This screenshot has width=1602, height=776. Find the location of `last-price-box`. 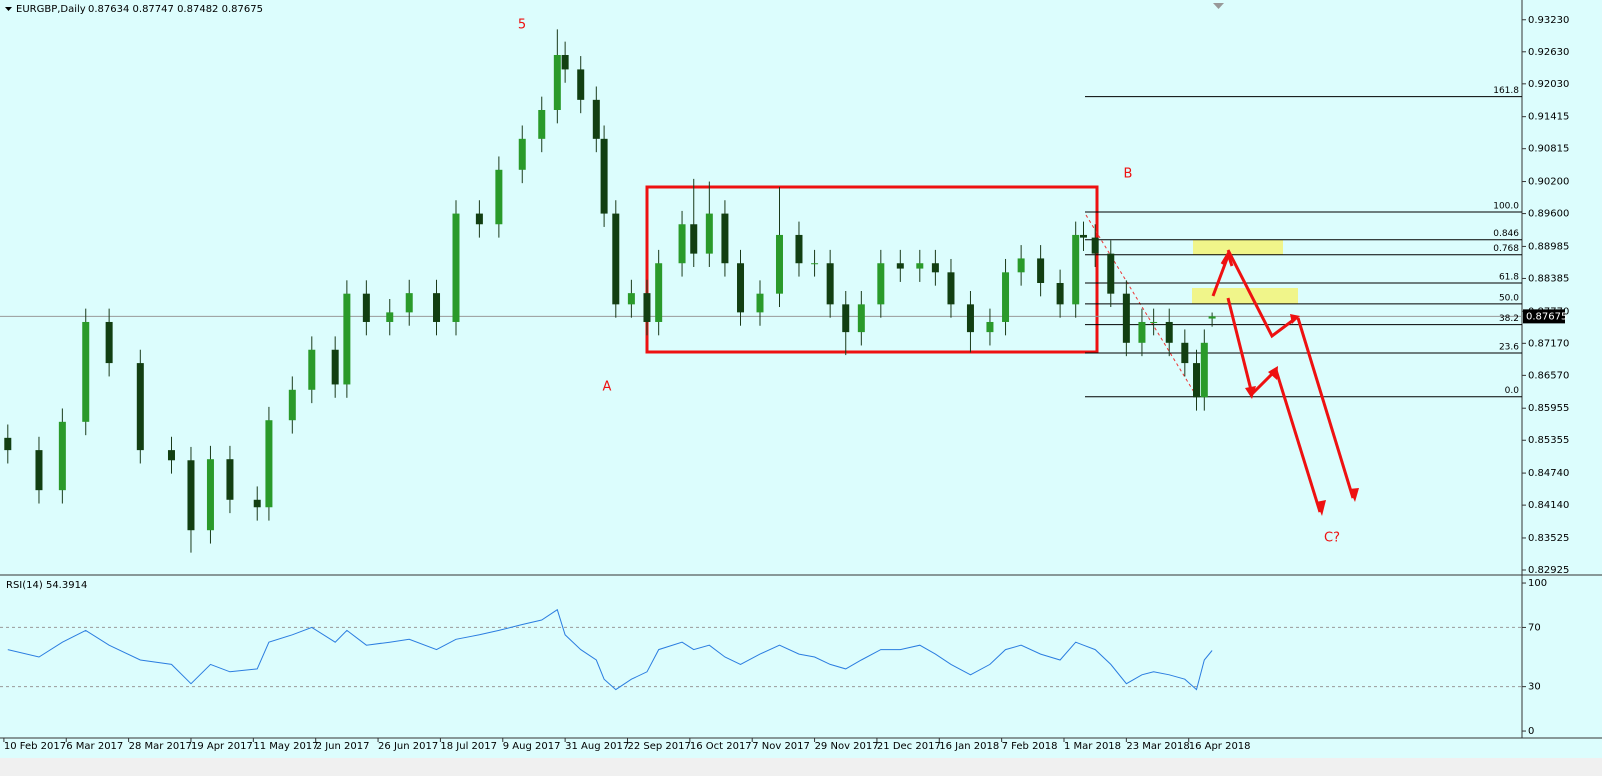

last-price-box is located at coordinates (1544, 316).